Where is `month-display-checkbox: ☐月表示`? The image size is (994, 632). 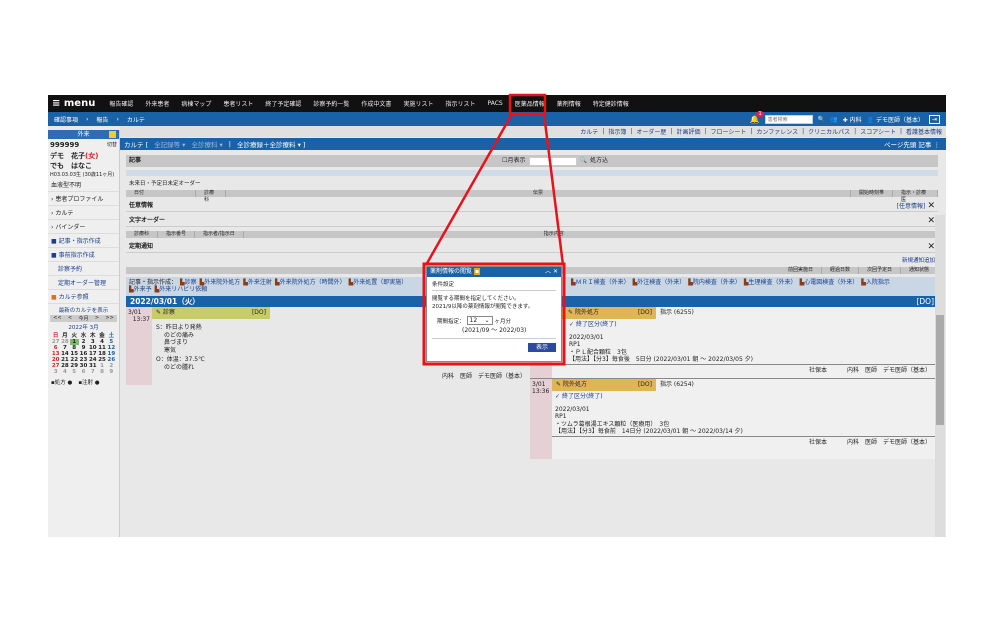
month-display-checkbox: ☐月表示 is located at coordinates (514, 160).